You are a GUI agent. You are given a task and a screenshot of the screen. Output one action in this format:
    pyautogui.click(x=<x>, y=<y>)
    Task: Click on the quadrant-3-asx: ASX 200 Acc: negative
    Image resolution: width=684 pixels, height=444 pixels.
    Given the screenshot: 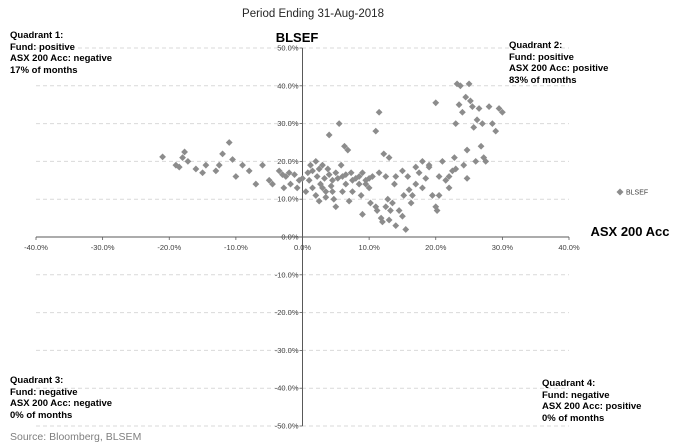 What is the action you would take?
    pyautogui.click(x=61, y=403)
    